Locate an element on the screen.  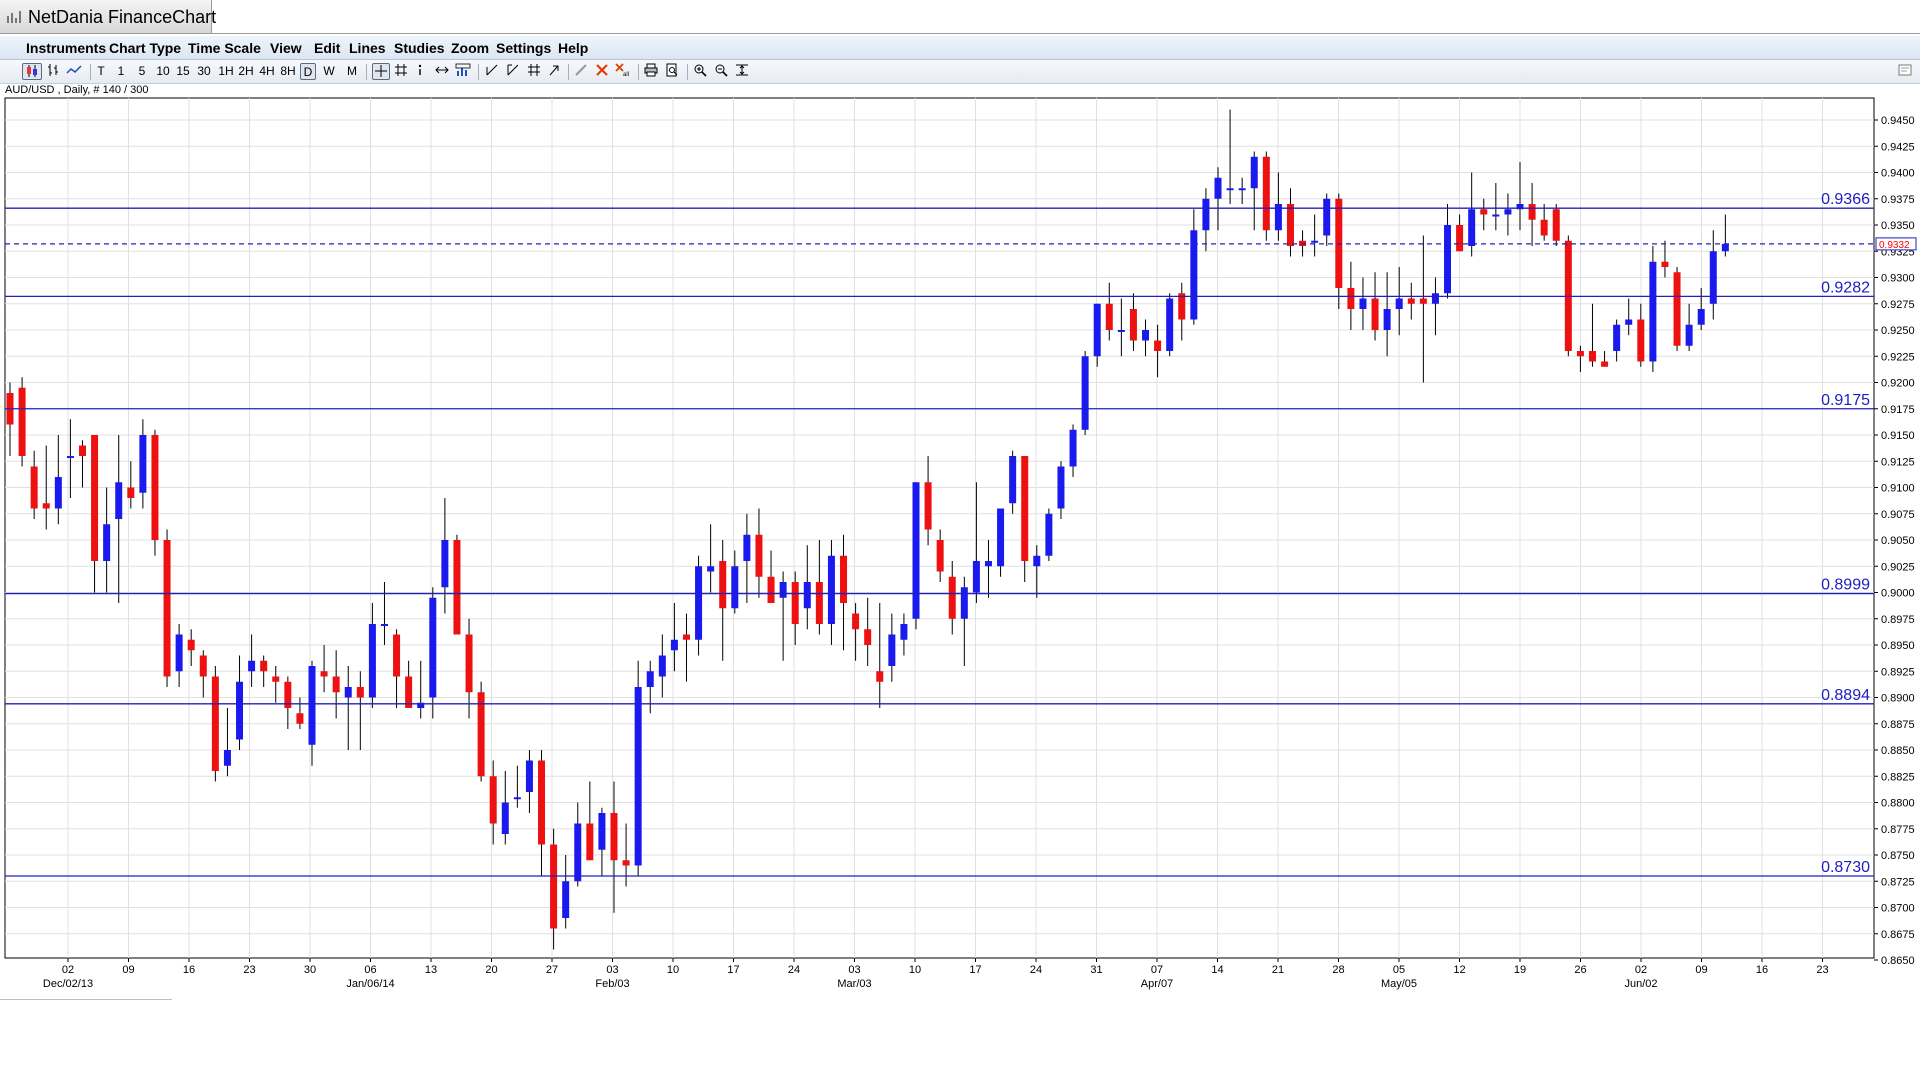
menu-view: View is located at coordinates (286, 48).